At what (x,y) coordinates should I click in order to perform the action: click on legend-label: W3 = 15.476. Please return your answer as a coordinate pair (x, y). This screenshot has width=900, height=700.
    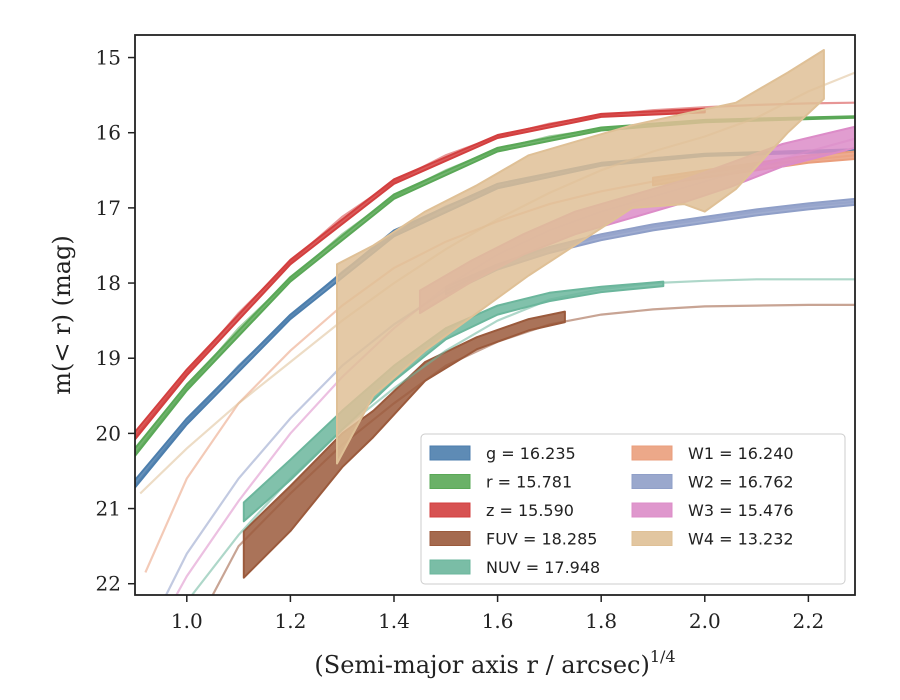
    Looking at the image, I should click on (741, 510).